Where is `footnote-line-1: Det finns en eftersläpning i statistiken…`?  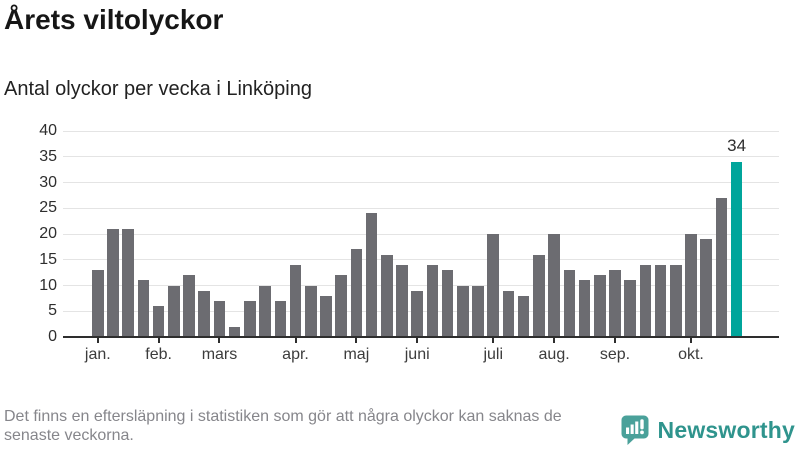
footnote-line-1: Det finns en eftersläpning i statistiken… is located at coordinates (283, 416).